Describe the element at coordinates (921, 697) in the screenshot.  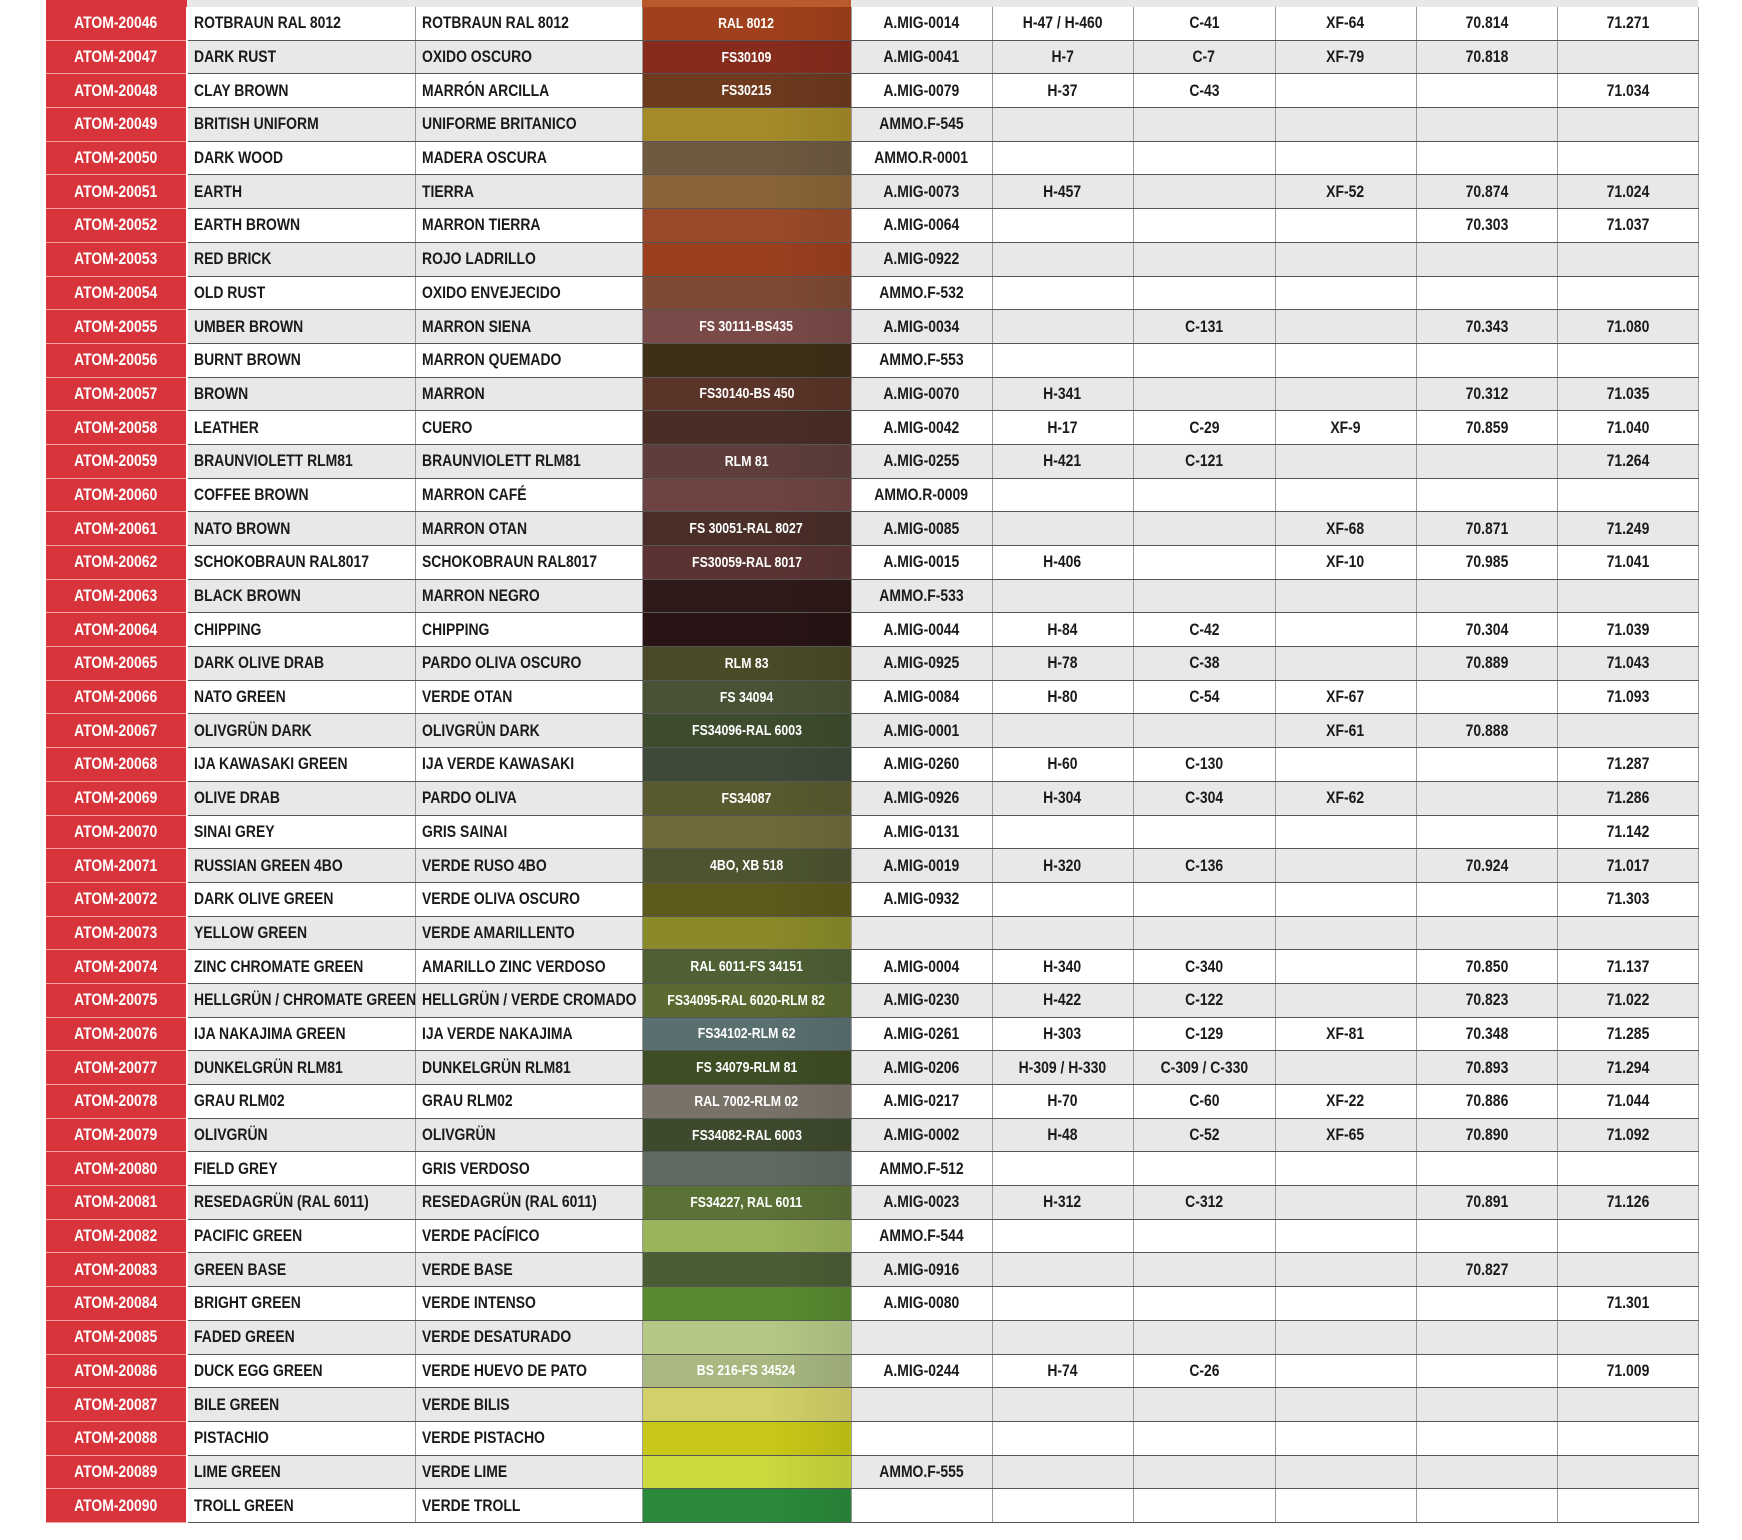
I see `ammo-mig-code-text: A.MIG-0084` at that location.